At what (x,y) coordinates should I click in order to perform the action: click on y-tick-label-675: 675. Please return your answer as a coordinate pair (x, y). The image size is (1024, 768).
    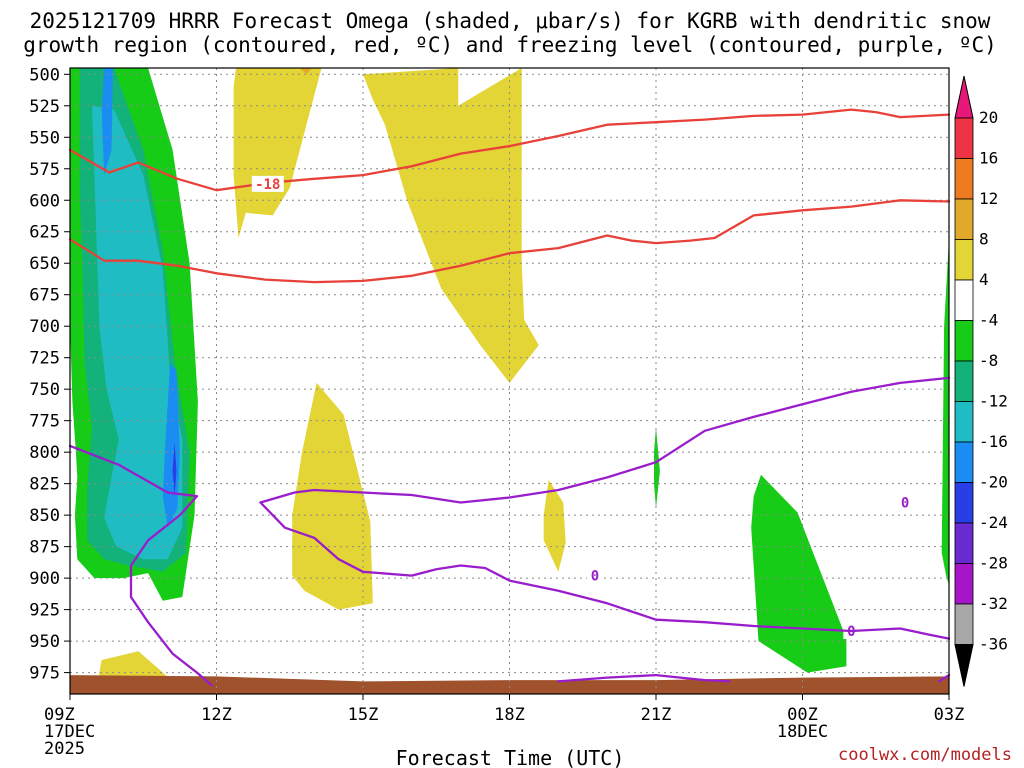
    Looking at the image, I should click on (44, 296).